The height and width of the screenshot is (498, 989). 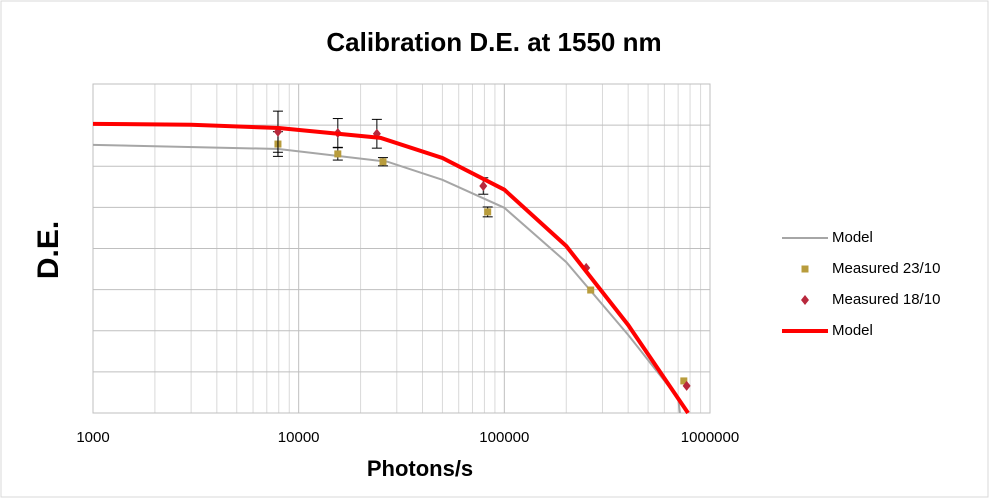 I want to click on x-axis-label: Photons/s, so click(x=420, y=468).